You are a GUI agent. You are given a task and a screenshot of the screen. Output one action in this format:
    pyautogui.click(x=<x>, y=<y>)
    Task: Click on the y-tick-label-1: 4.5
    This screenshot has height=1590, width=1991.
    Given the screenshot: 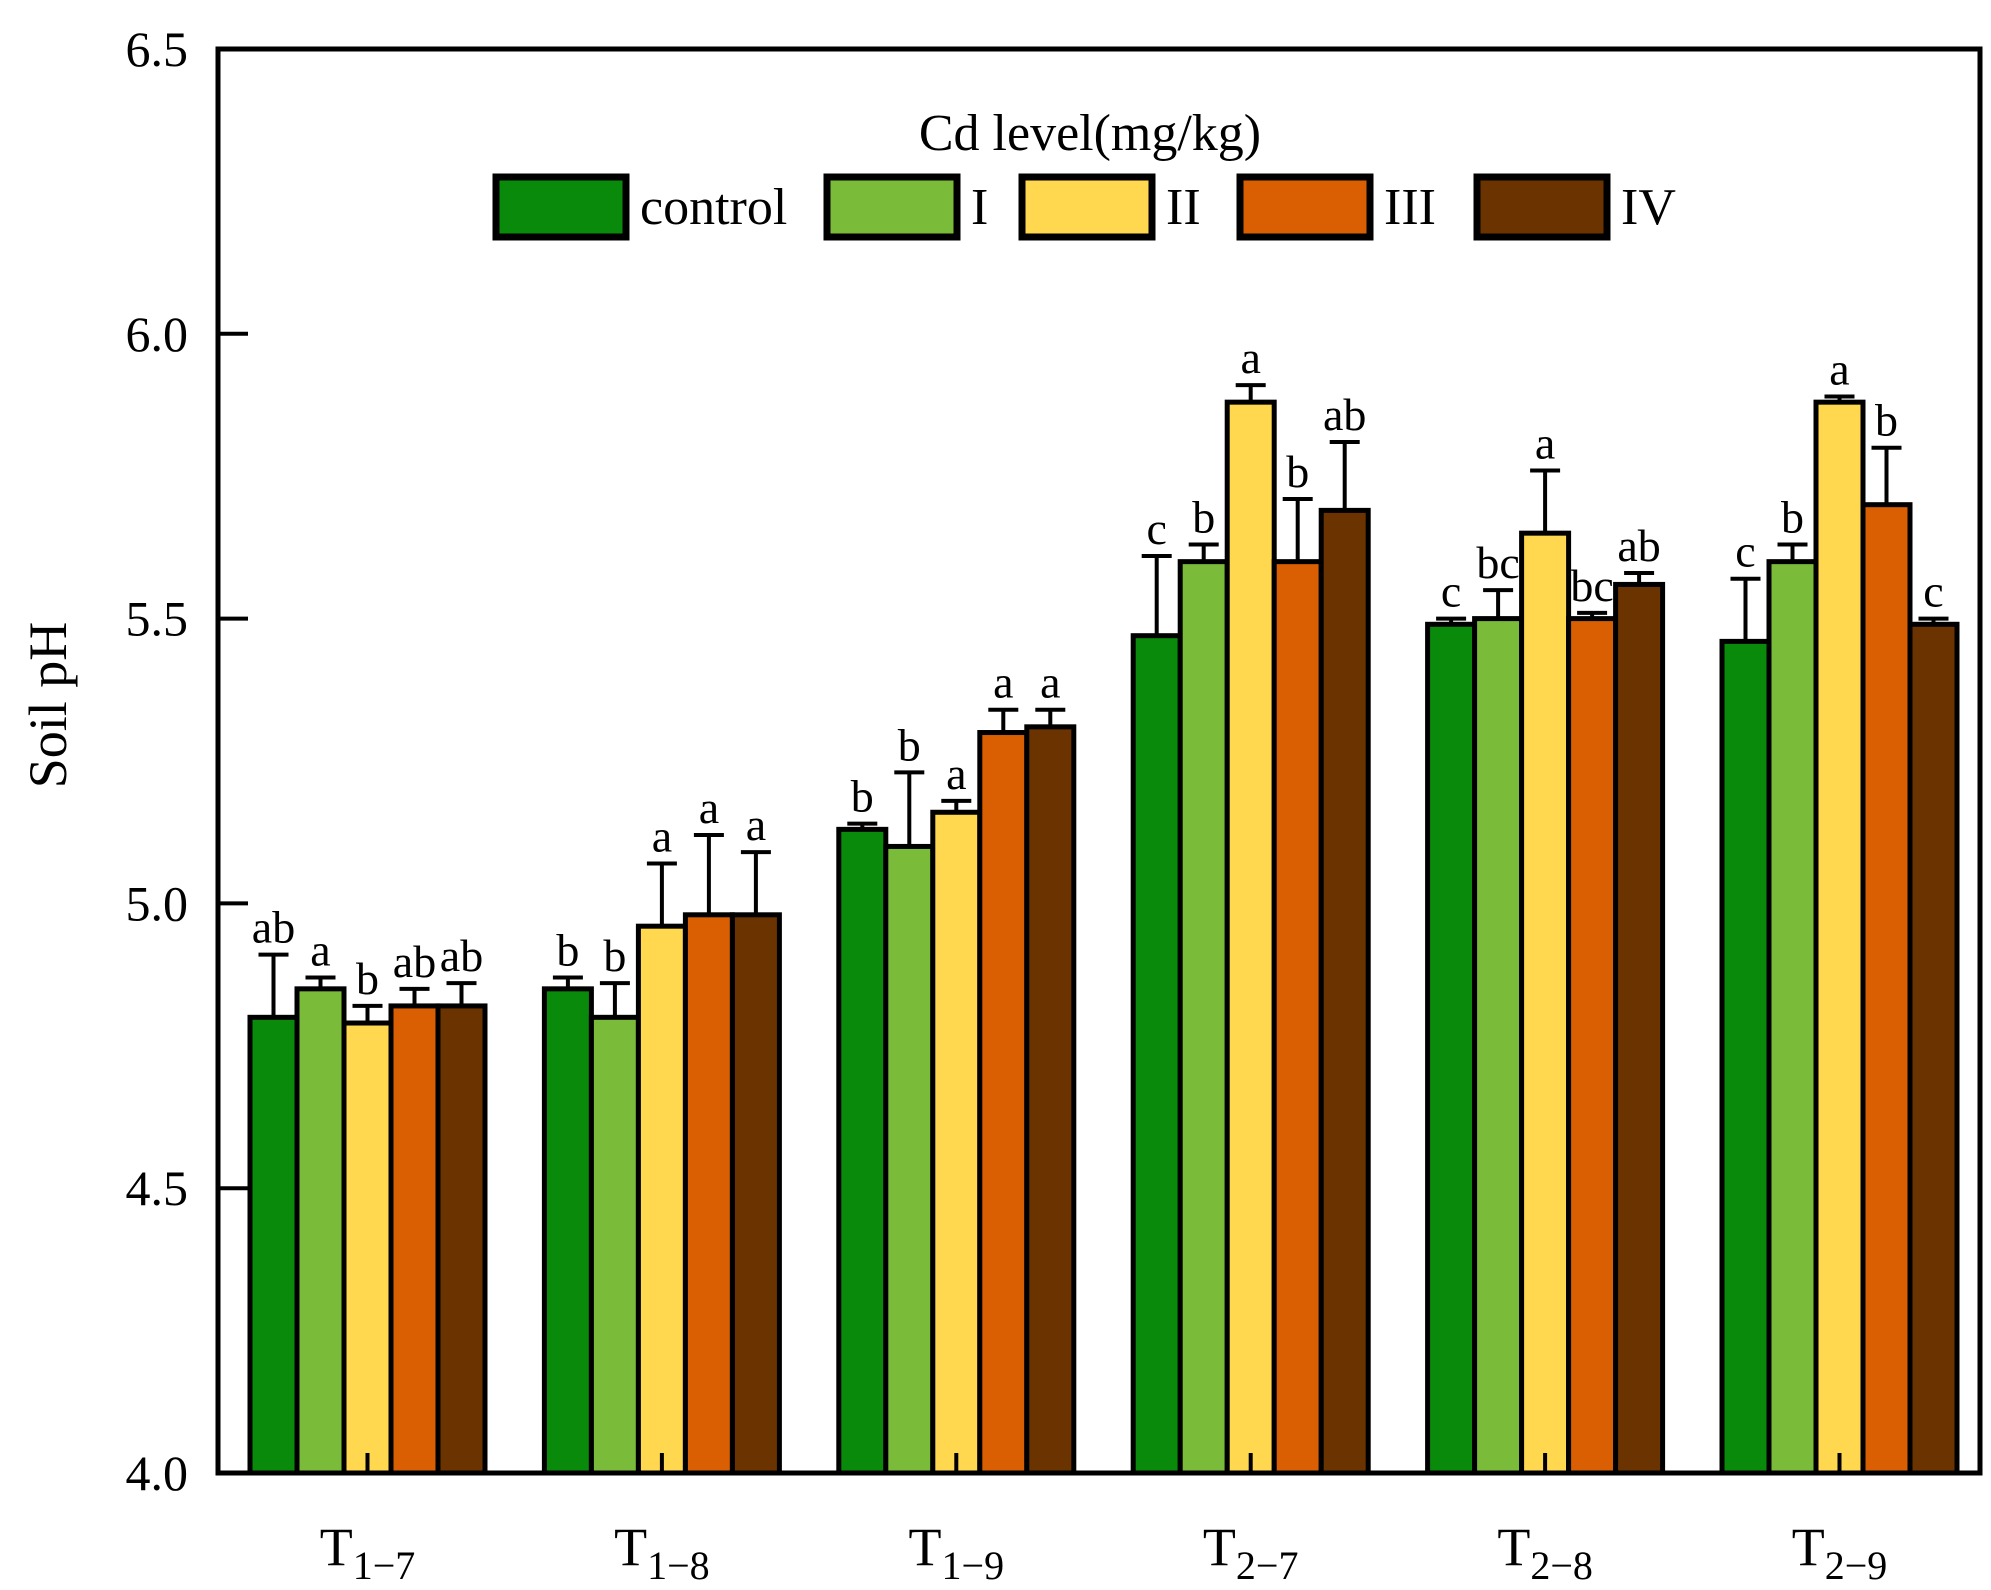 What is the action you would take?
    pyautogui.click(x=157, y=1188)
    